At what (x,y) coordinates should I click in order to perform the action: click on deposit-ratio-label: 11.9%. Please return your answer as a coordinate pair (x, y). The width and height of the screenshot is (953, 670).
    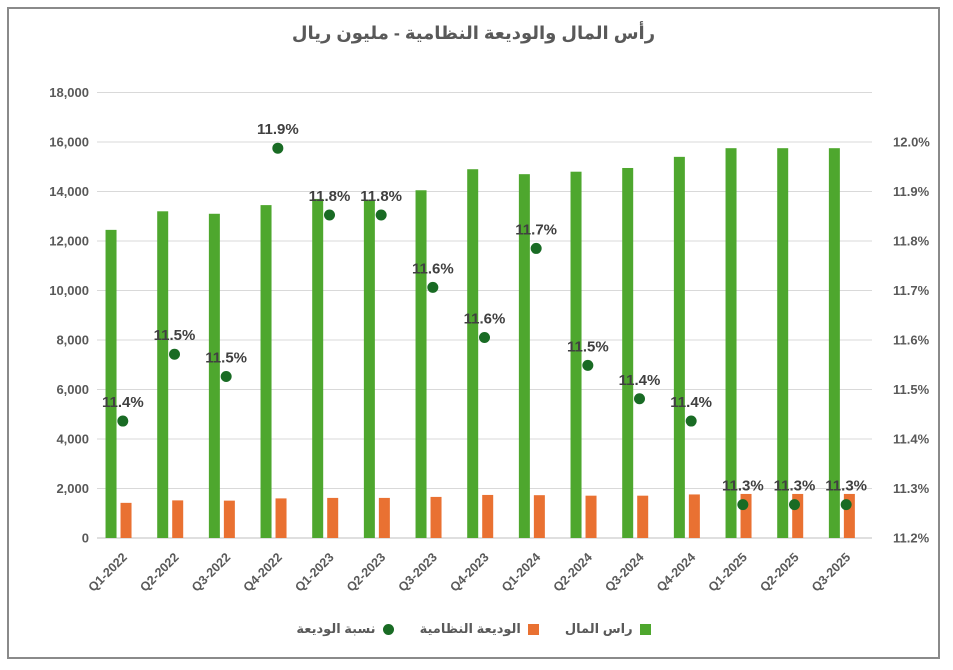
    Looking at the image, I should click on (278, 129).